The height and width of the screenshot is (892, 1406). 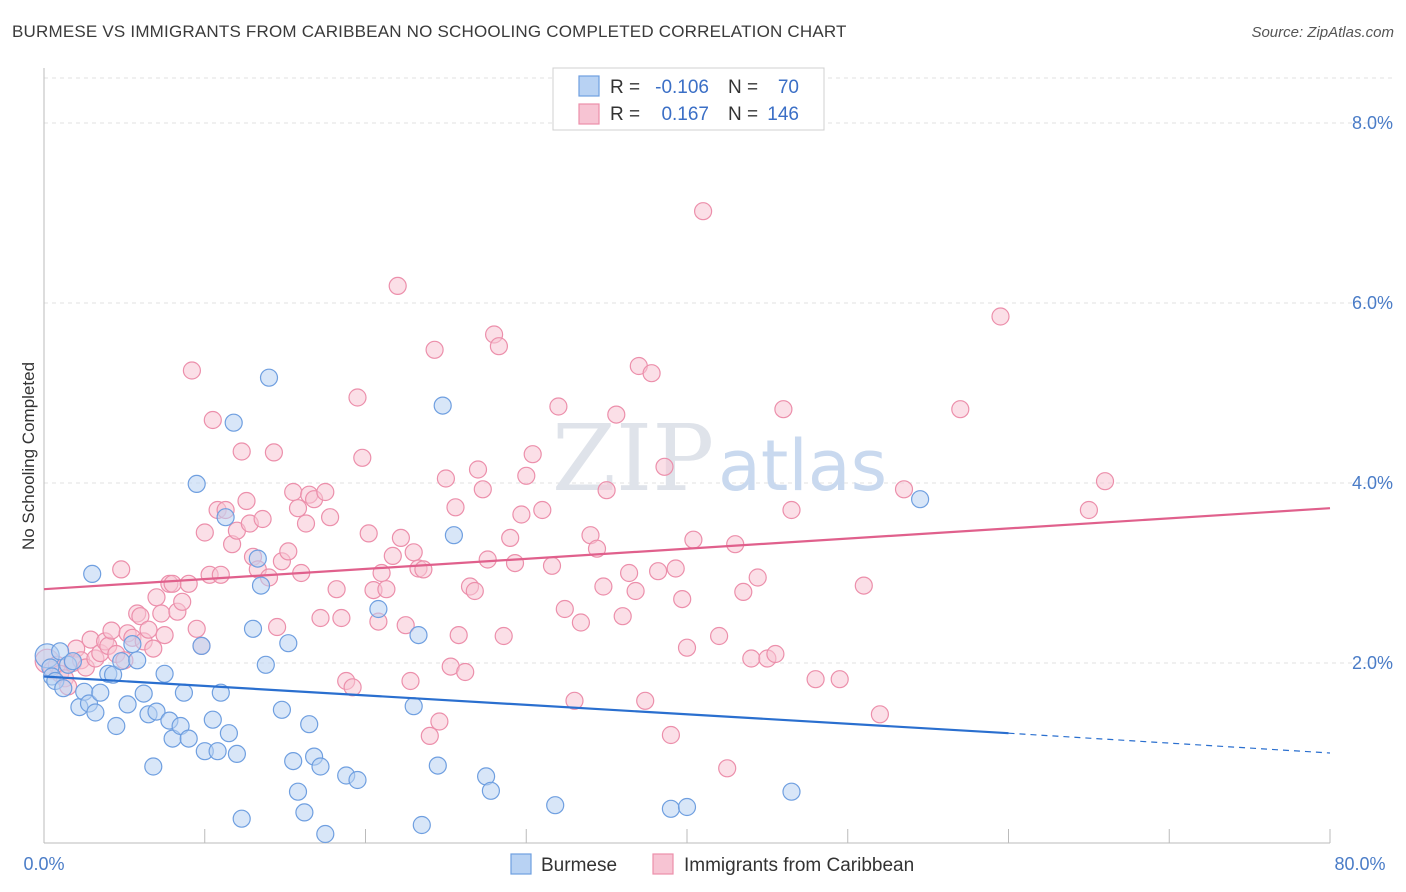 What do you see at coordinates (28, 456) in the screenshot?
I see `y-axis-label: No Schooling Completed` at bounding box center [28, 456].